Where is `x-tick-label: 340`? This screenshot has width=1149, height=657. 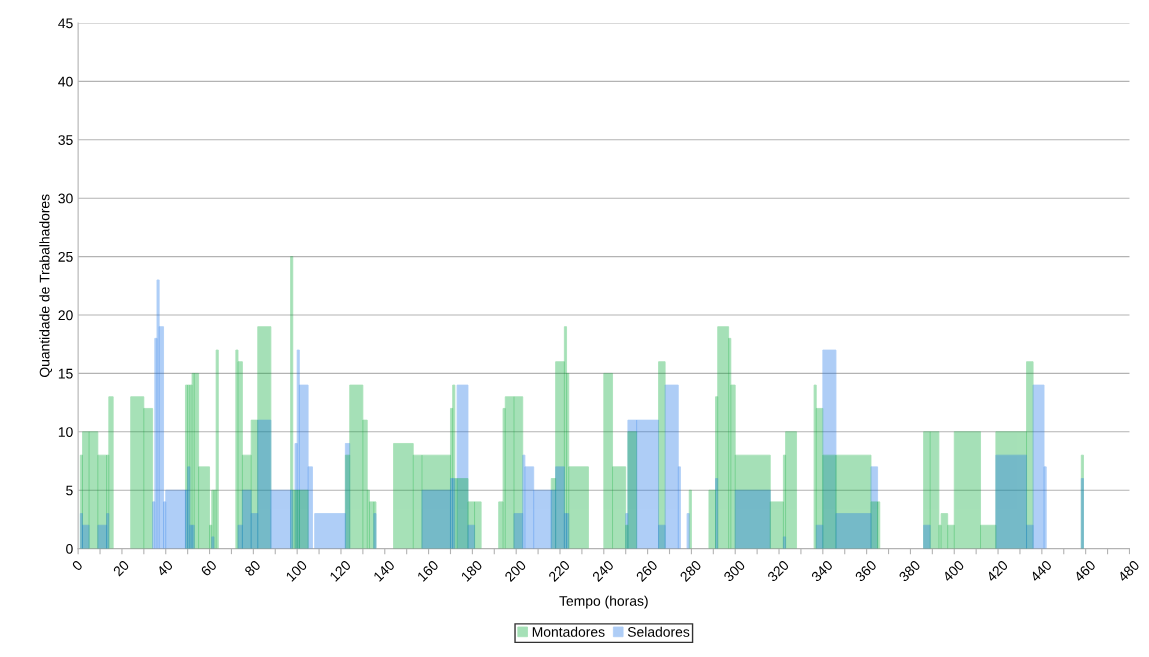
x-tick-label: 340 is located at coordinates (822, 571).